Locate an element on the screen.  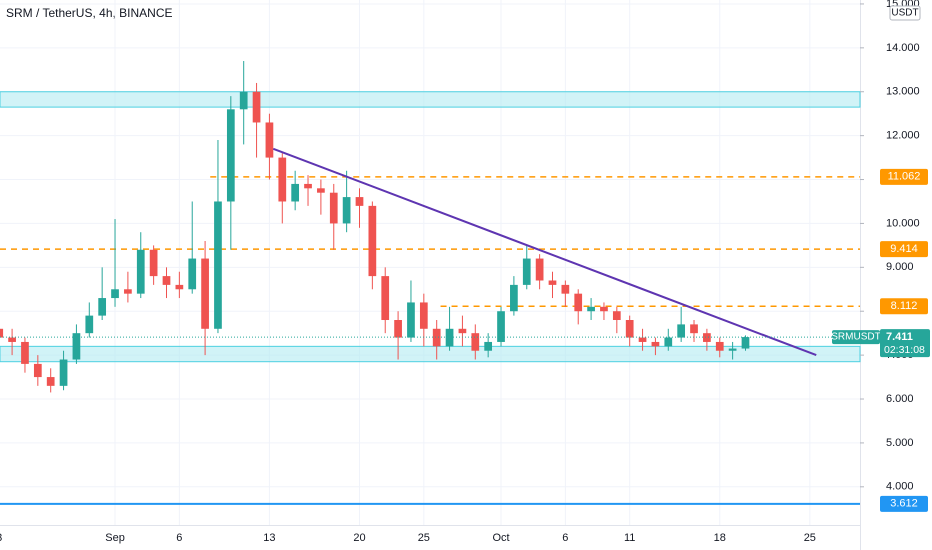
level-tag-label: 8.112 is located at coordinates (904, 306).